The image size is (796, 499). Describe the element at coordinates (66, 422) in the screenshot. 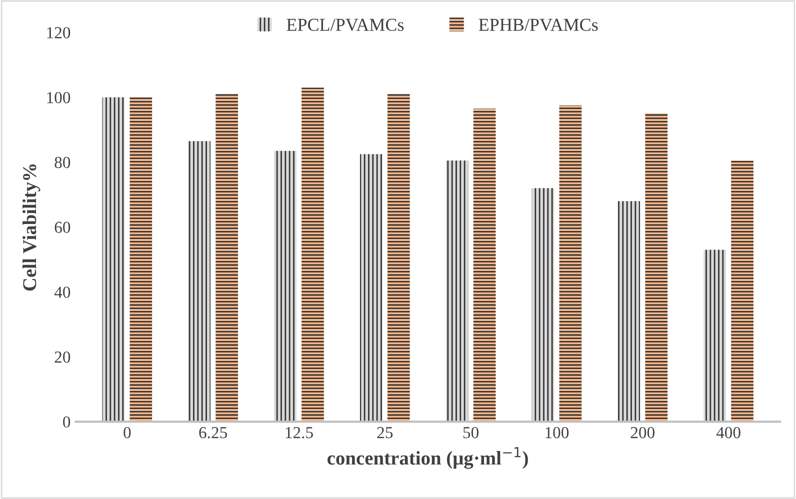

I see `y-tick-label: 0` at that location.